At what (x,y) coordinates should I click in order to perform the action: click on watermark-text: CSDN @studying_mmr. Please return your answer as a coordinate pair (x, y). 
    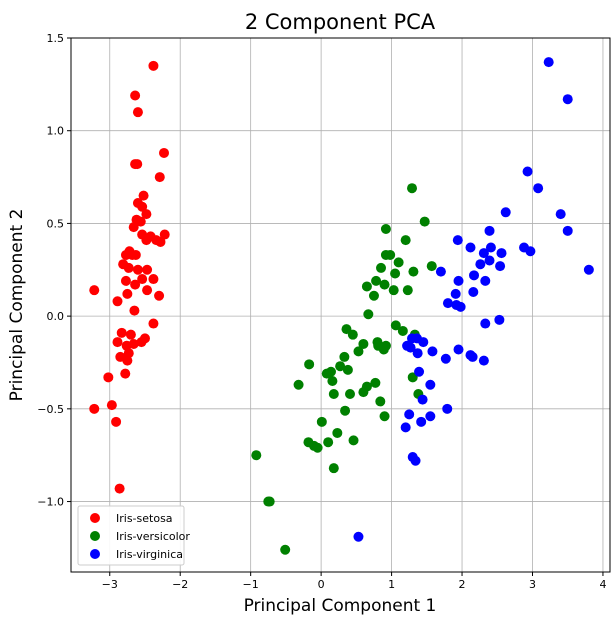
    Looking at the image, I should click on (529, 606).